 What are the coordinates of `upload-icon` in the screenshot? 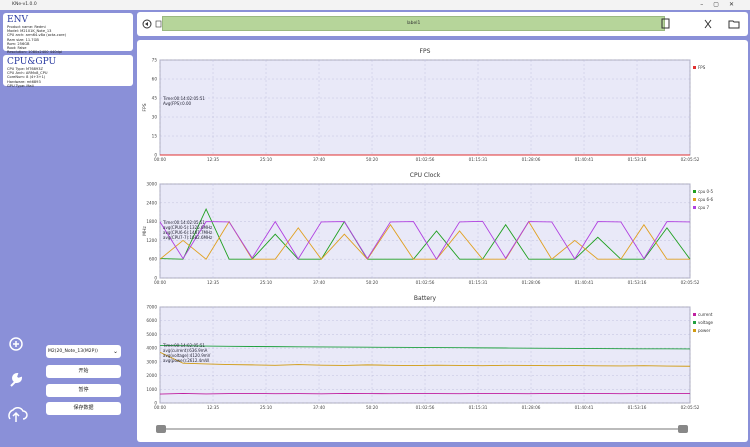 It's located at (18, 414).